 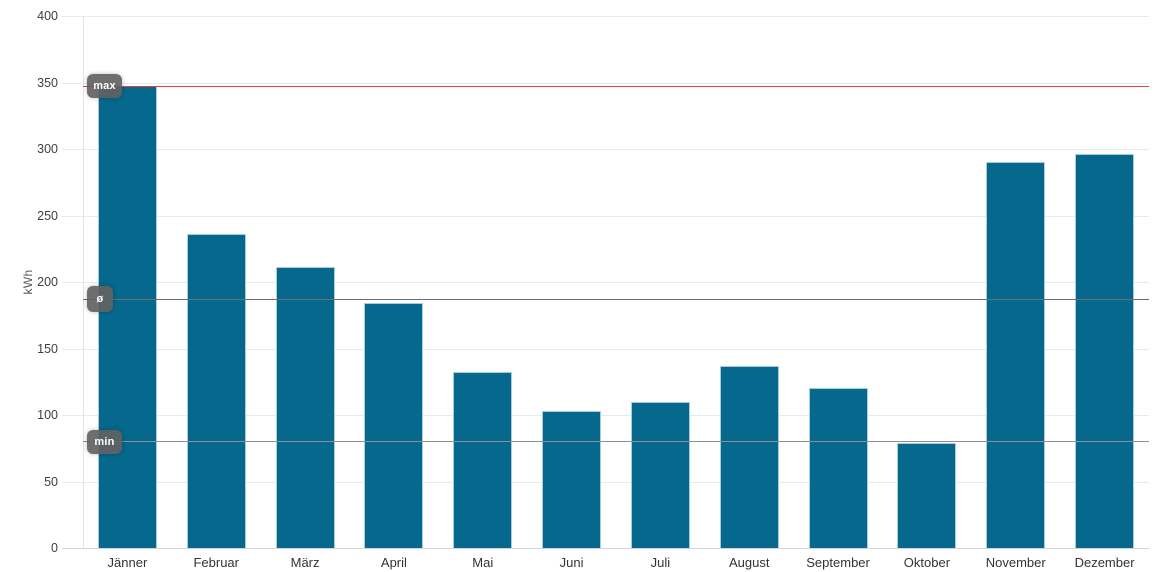 What do you see at coordinates (927, 495) in the screenshot?
I see `bar-oktober` at bounding box center [927, 495].